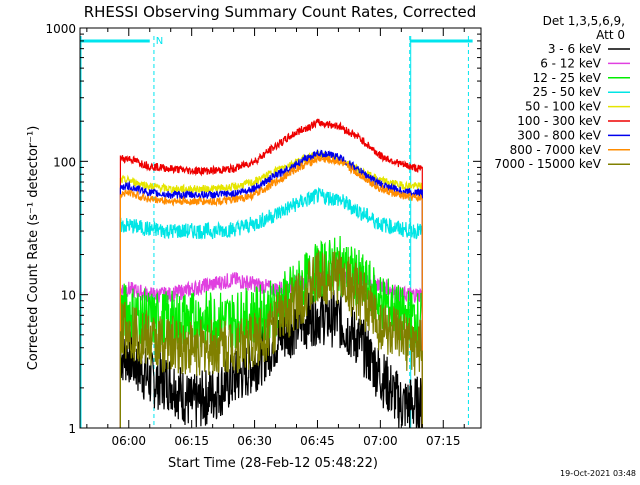 The width and height of the screenshot is (640, 485). What do you see at coordinates (68, 296) in the screenshot?
I see `y-tick-label: 10` at bounding box center [68, 296].